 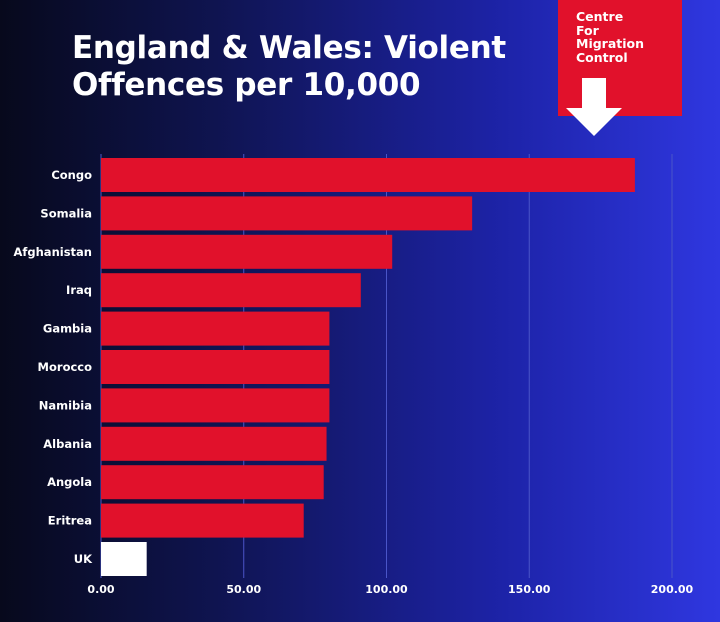 I want to click on x-tick-label: 100.00, so click(x=386, y=589).